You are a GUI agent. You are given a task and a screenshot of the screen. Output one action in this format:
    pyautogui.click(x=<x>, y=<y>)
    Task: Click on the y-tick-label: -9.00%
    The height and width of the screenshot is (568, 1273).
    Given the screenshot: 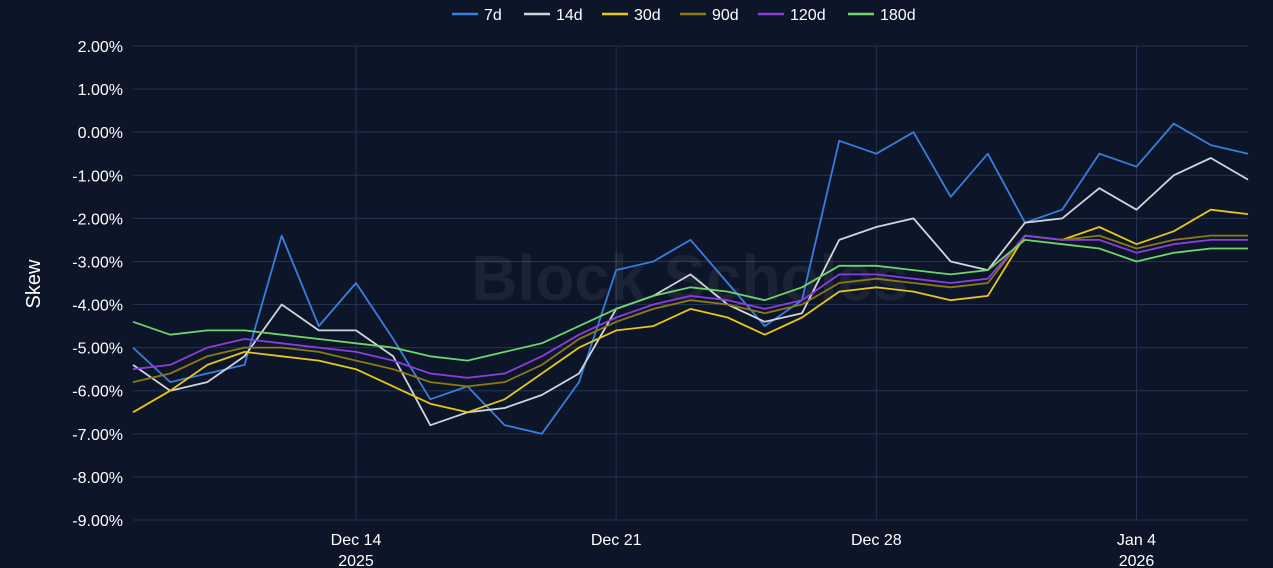 What is the action you would take?
    pyautogui.click(x=97, y=521)
    